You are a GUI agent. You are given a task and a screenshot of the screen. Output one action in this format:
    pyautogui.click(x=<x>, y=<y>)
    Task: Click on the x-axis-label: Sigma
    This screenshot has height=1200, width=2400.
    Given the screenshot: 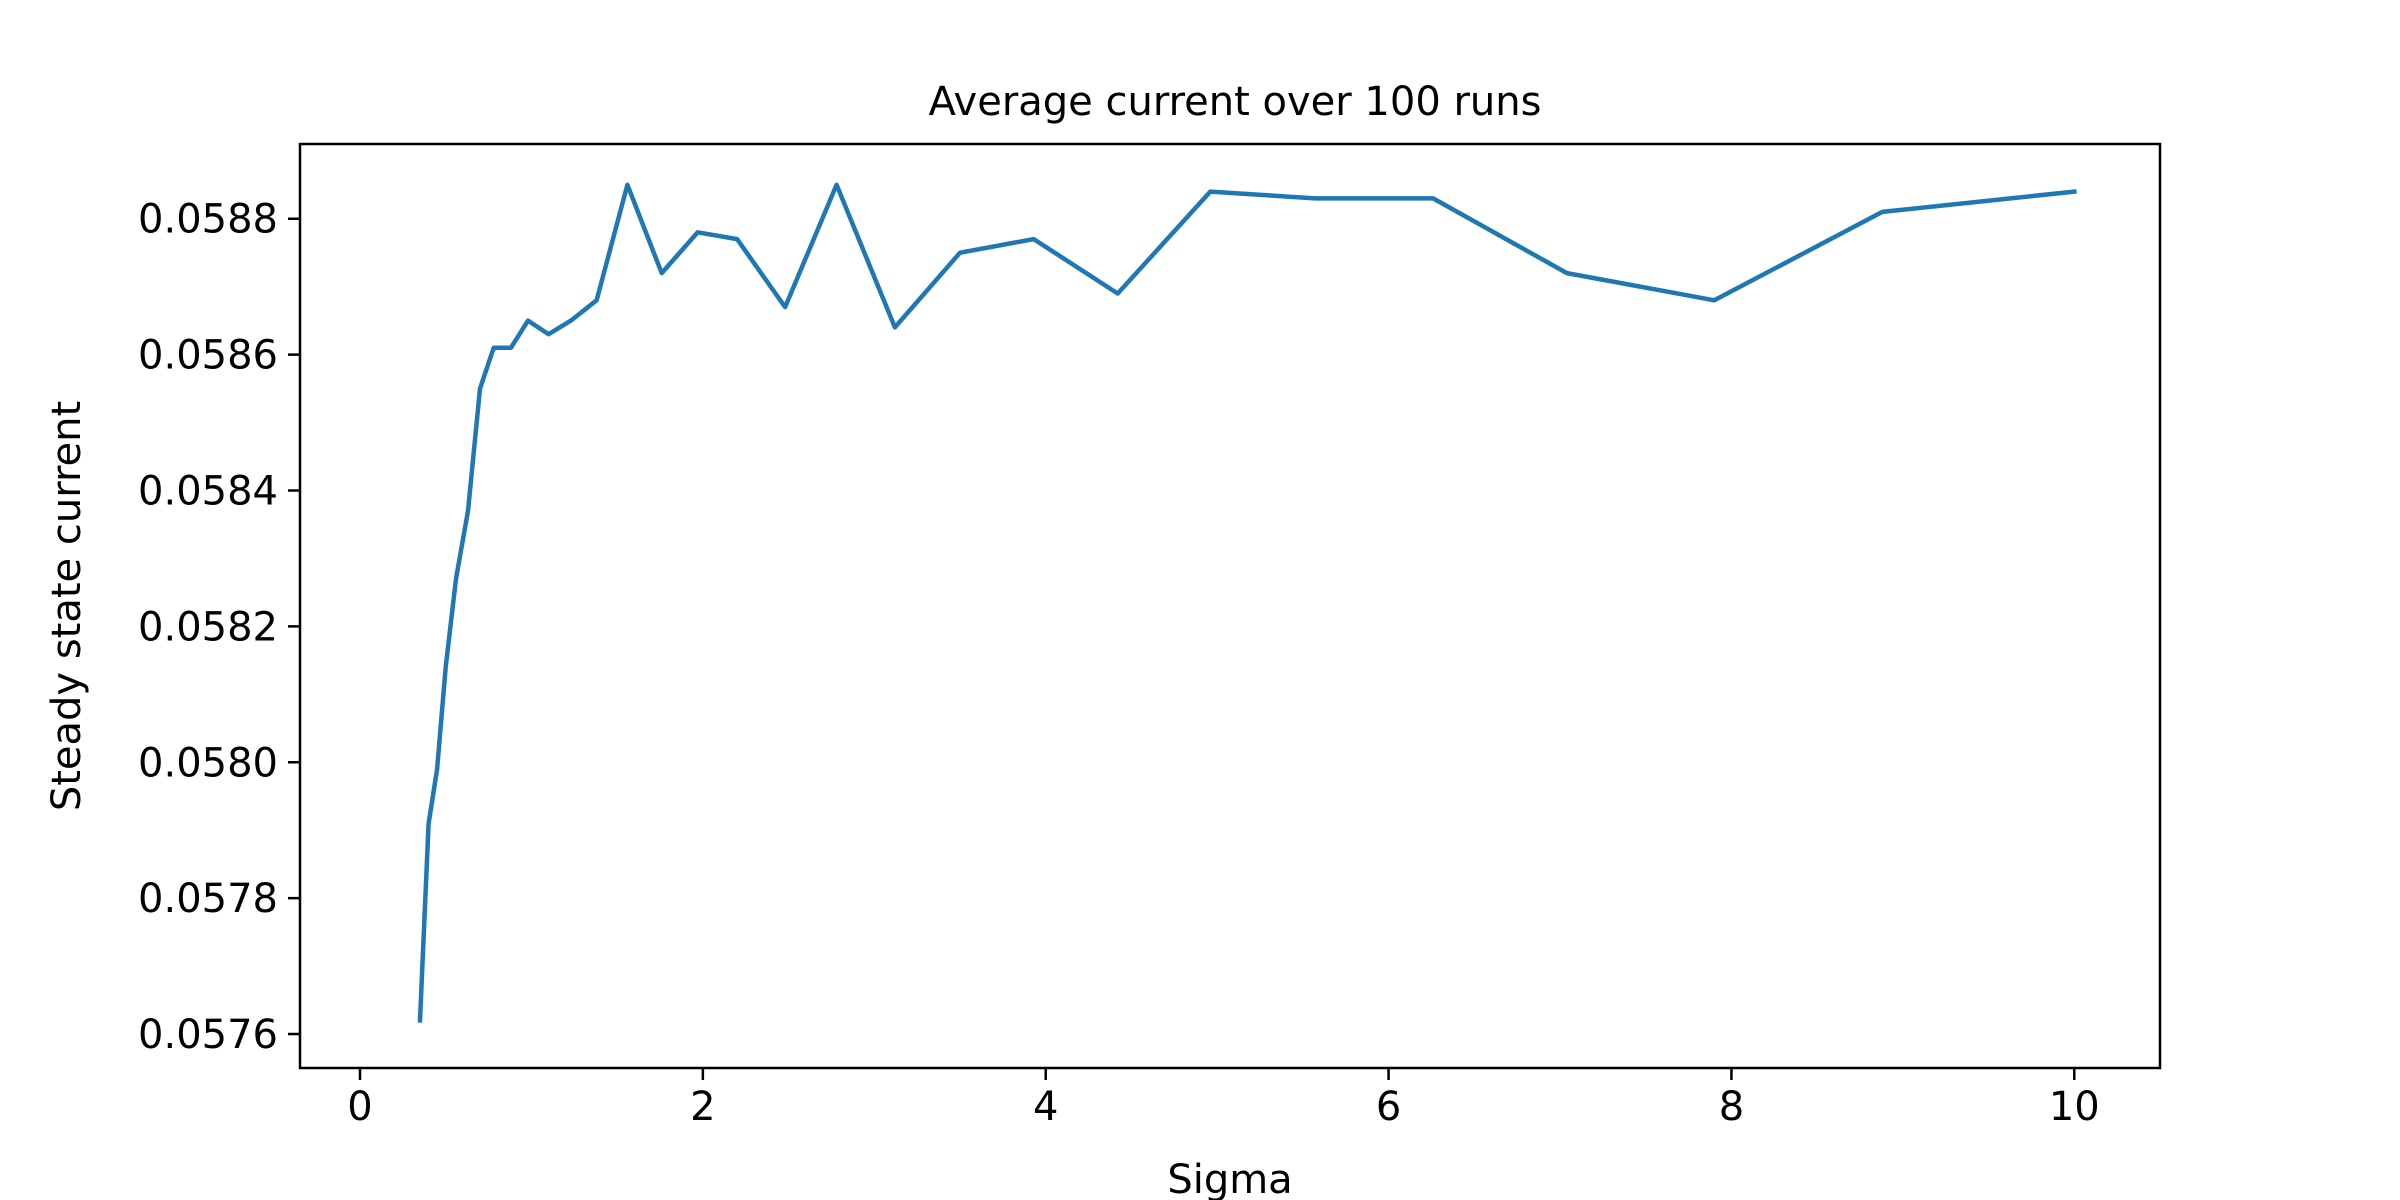 What is the action you would take?
    pyautogui.click(x=1229, y=1178)
    